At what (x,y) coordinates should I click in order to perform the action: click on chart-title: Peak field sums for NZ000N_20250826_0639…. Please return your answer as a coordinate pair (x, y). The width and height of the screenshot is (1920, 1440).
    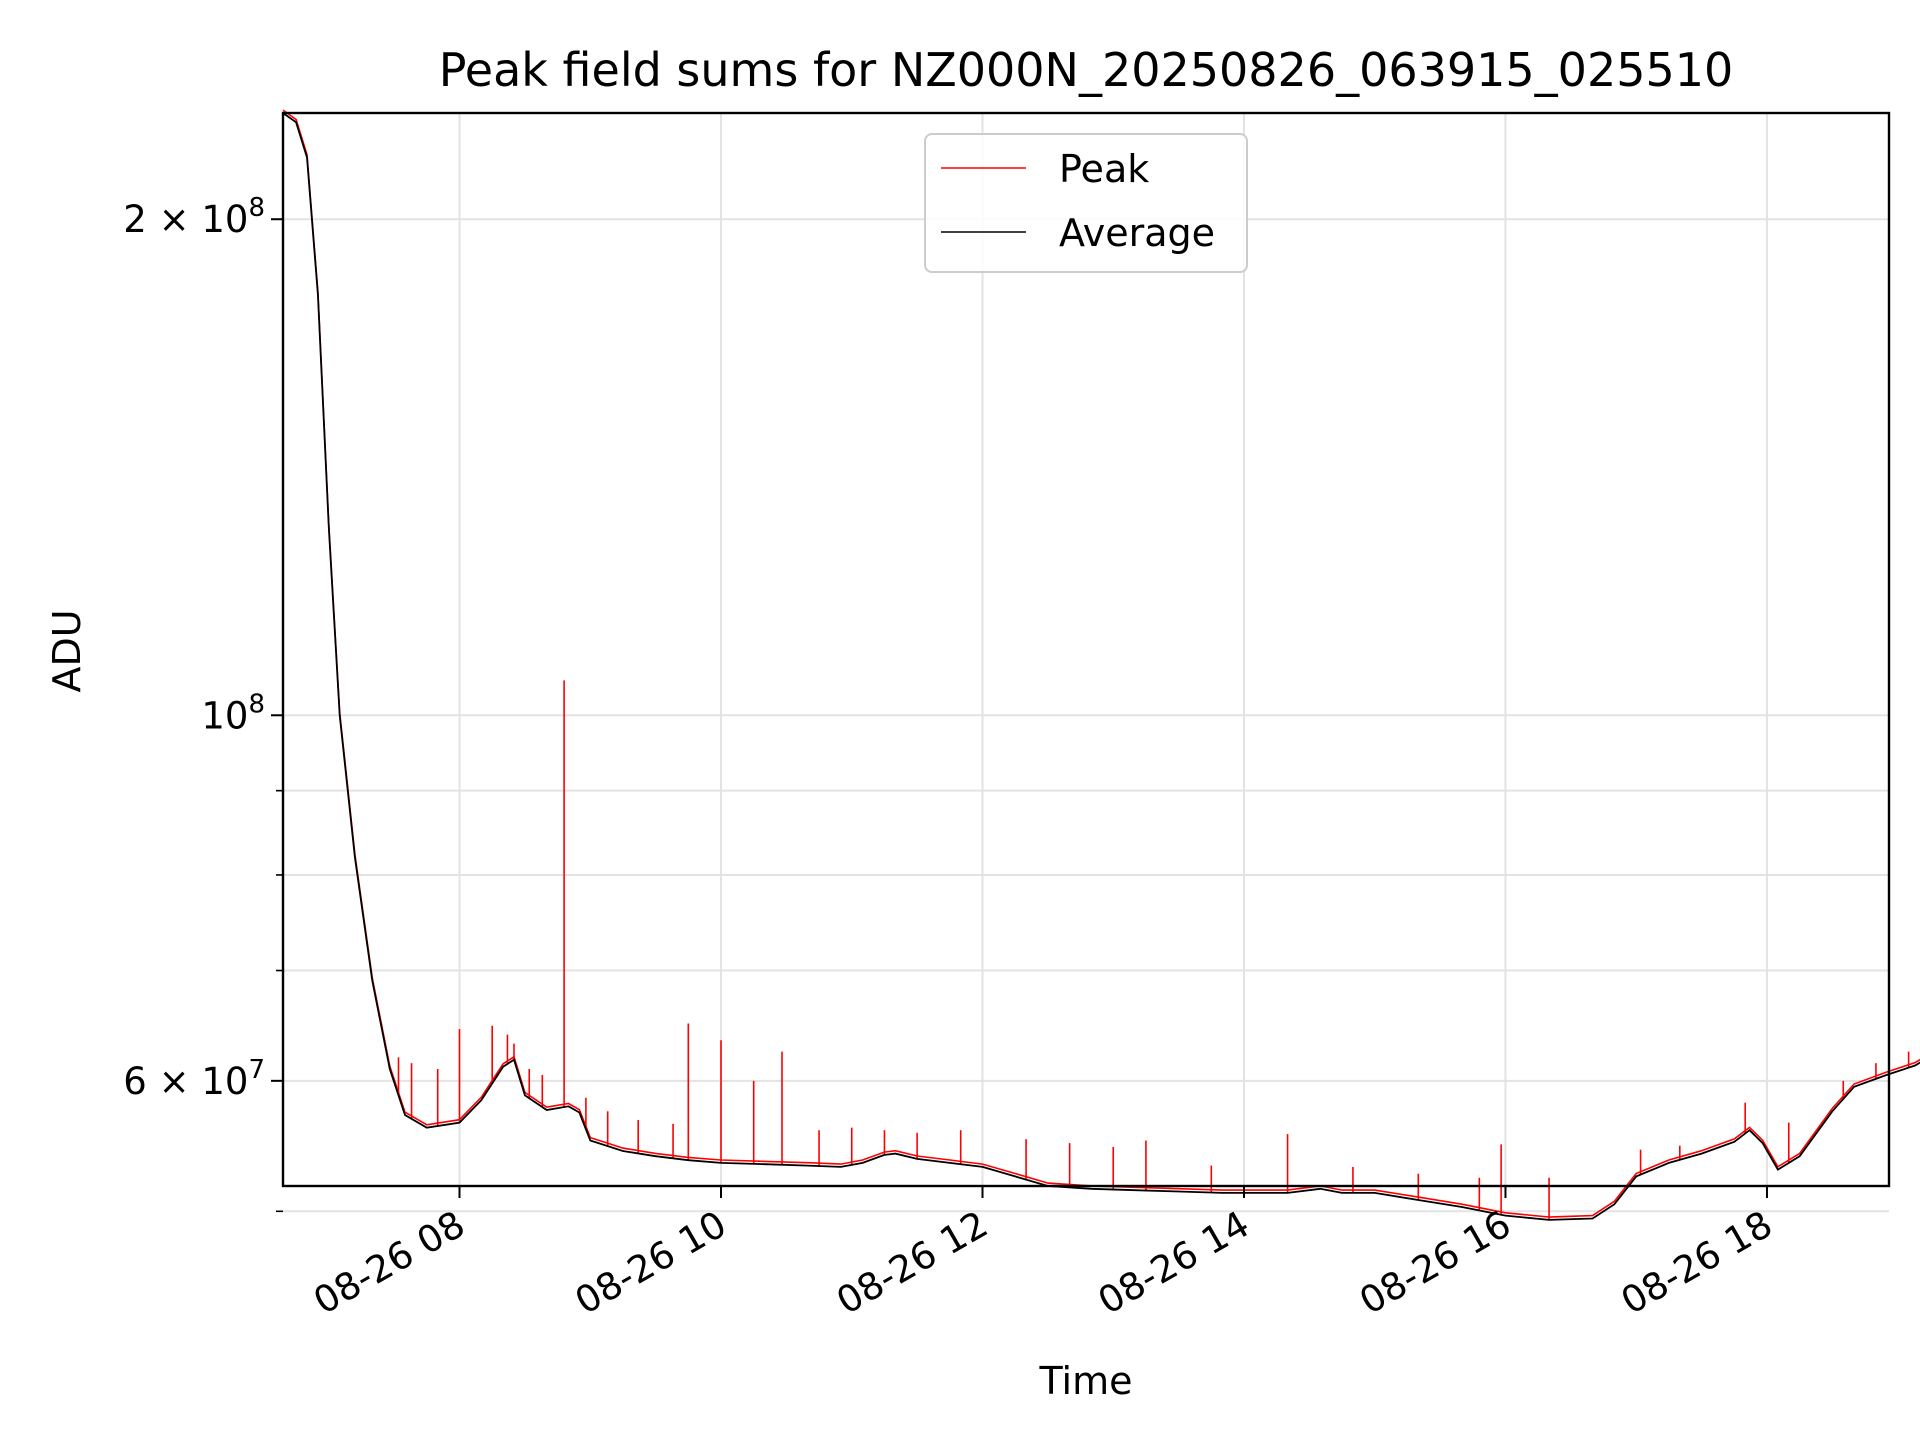
    Looking at the image, I should click on (1086, 70).